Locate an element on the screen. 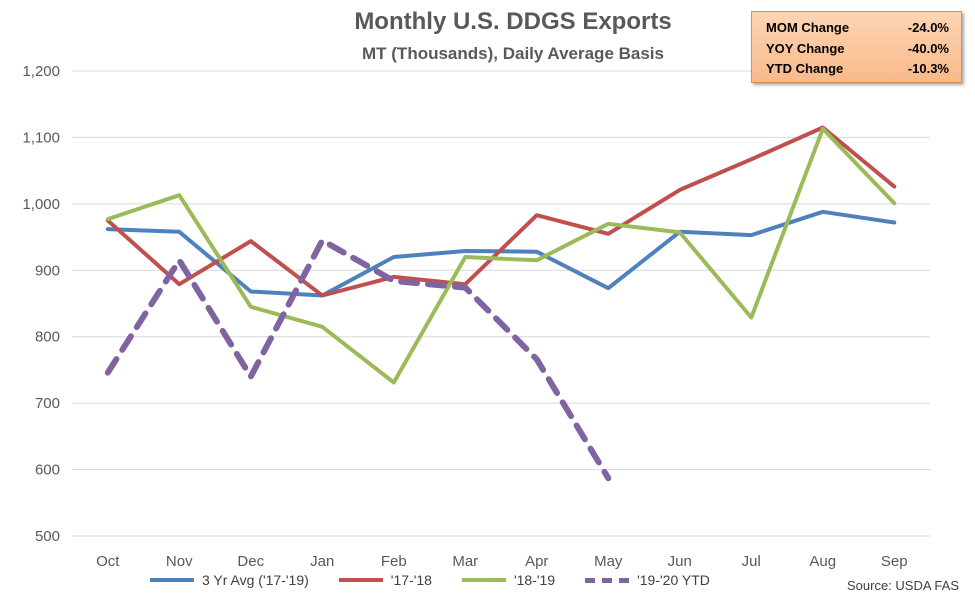 Image resolution: width=975 pixels, height=601 pixels. x-tick-label: Feb is located at coordinates (394, 561).